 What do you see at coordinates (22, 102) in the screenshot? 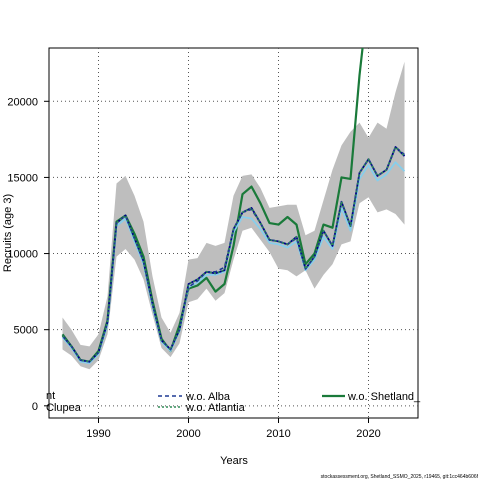
I see `y-tick-label: 20000` at bounding box center [22, 102].